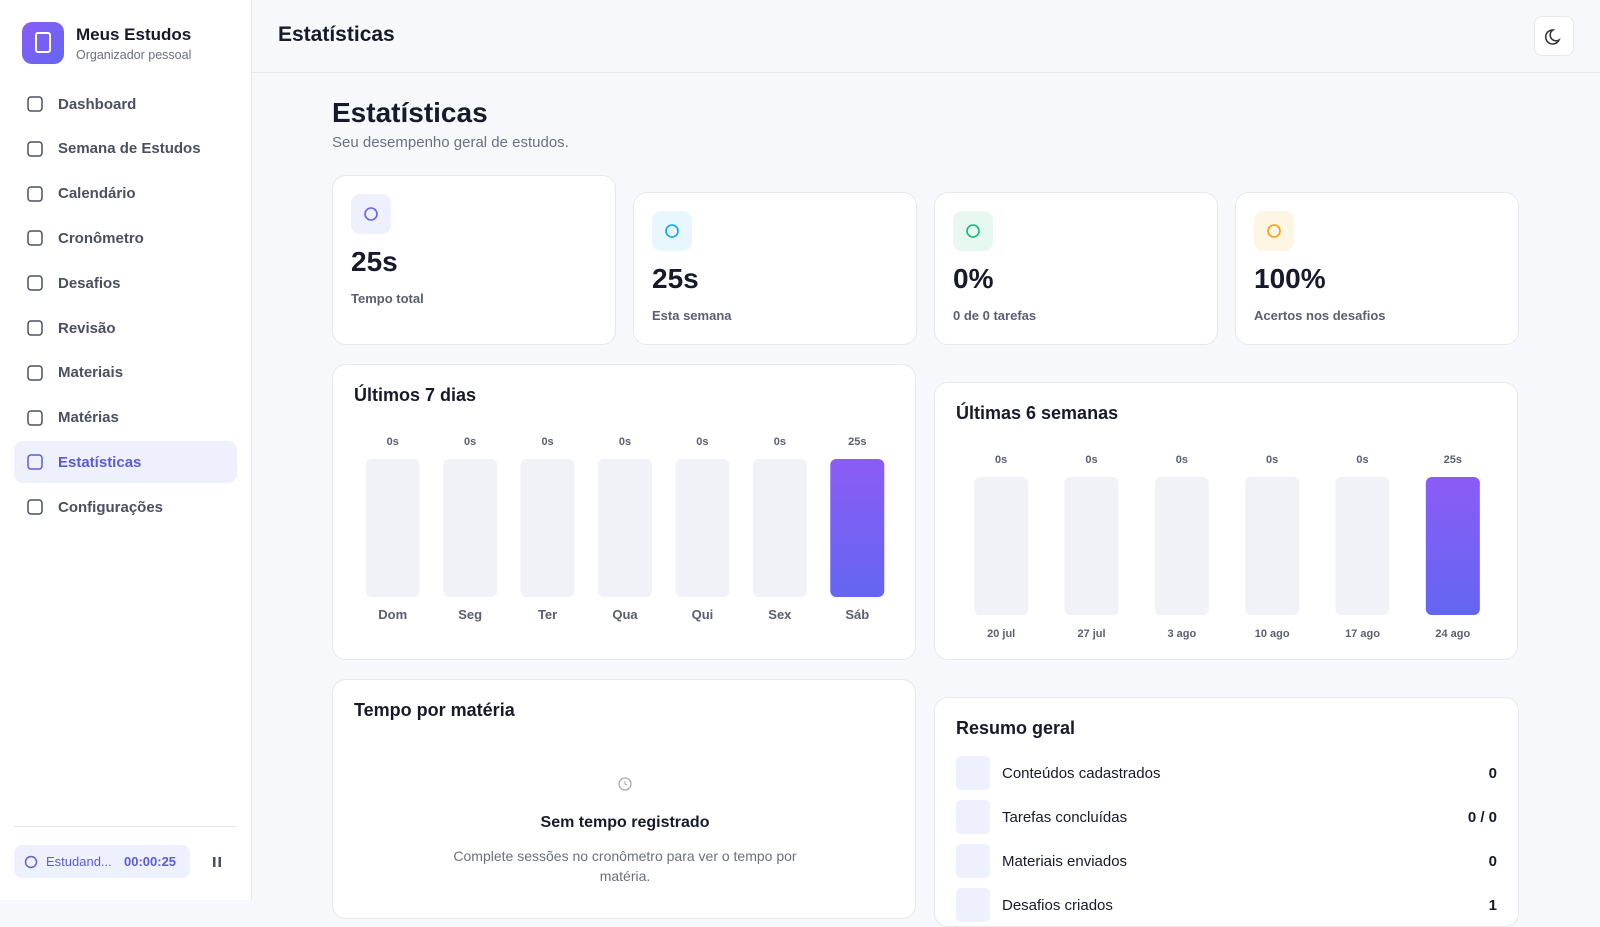 The height and width of the screenshot is (927, 1600). I want to click on row-label: Desafios criados, so click(1057, 905).